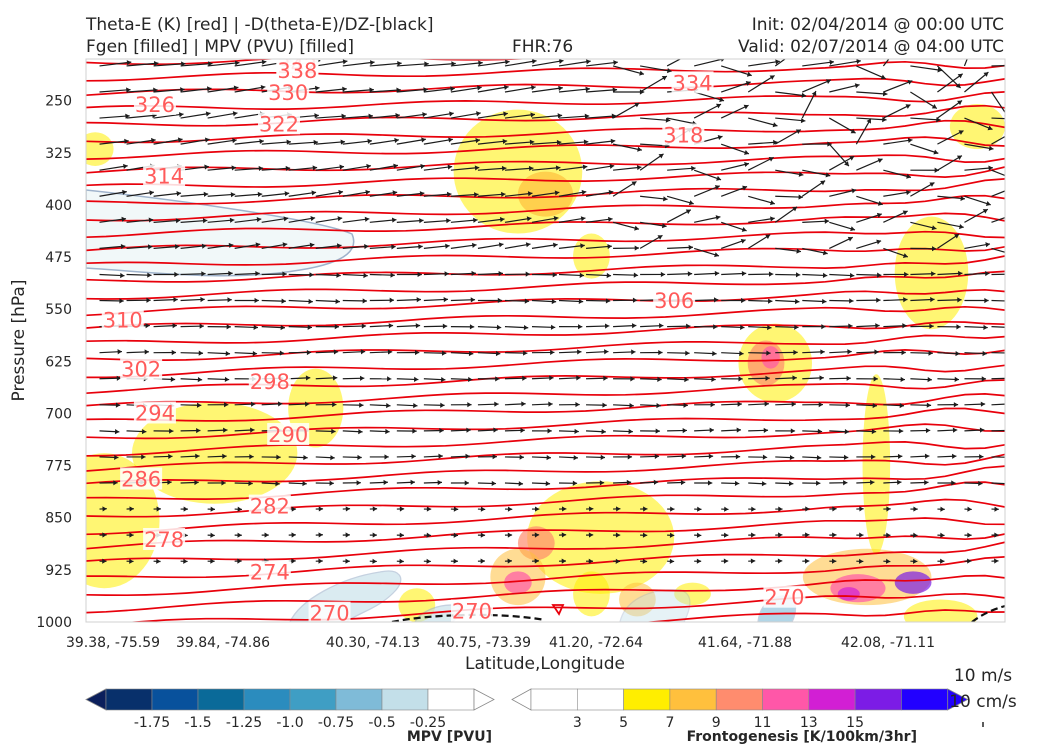 Image resolution: width=1050 pixels, height=750 pixels. Describe the element at coordinates (543, 47) in the screenshot. I see `forecast-hour: FHR:76` at that location.